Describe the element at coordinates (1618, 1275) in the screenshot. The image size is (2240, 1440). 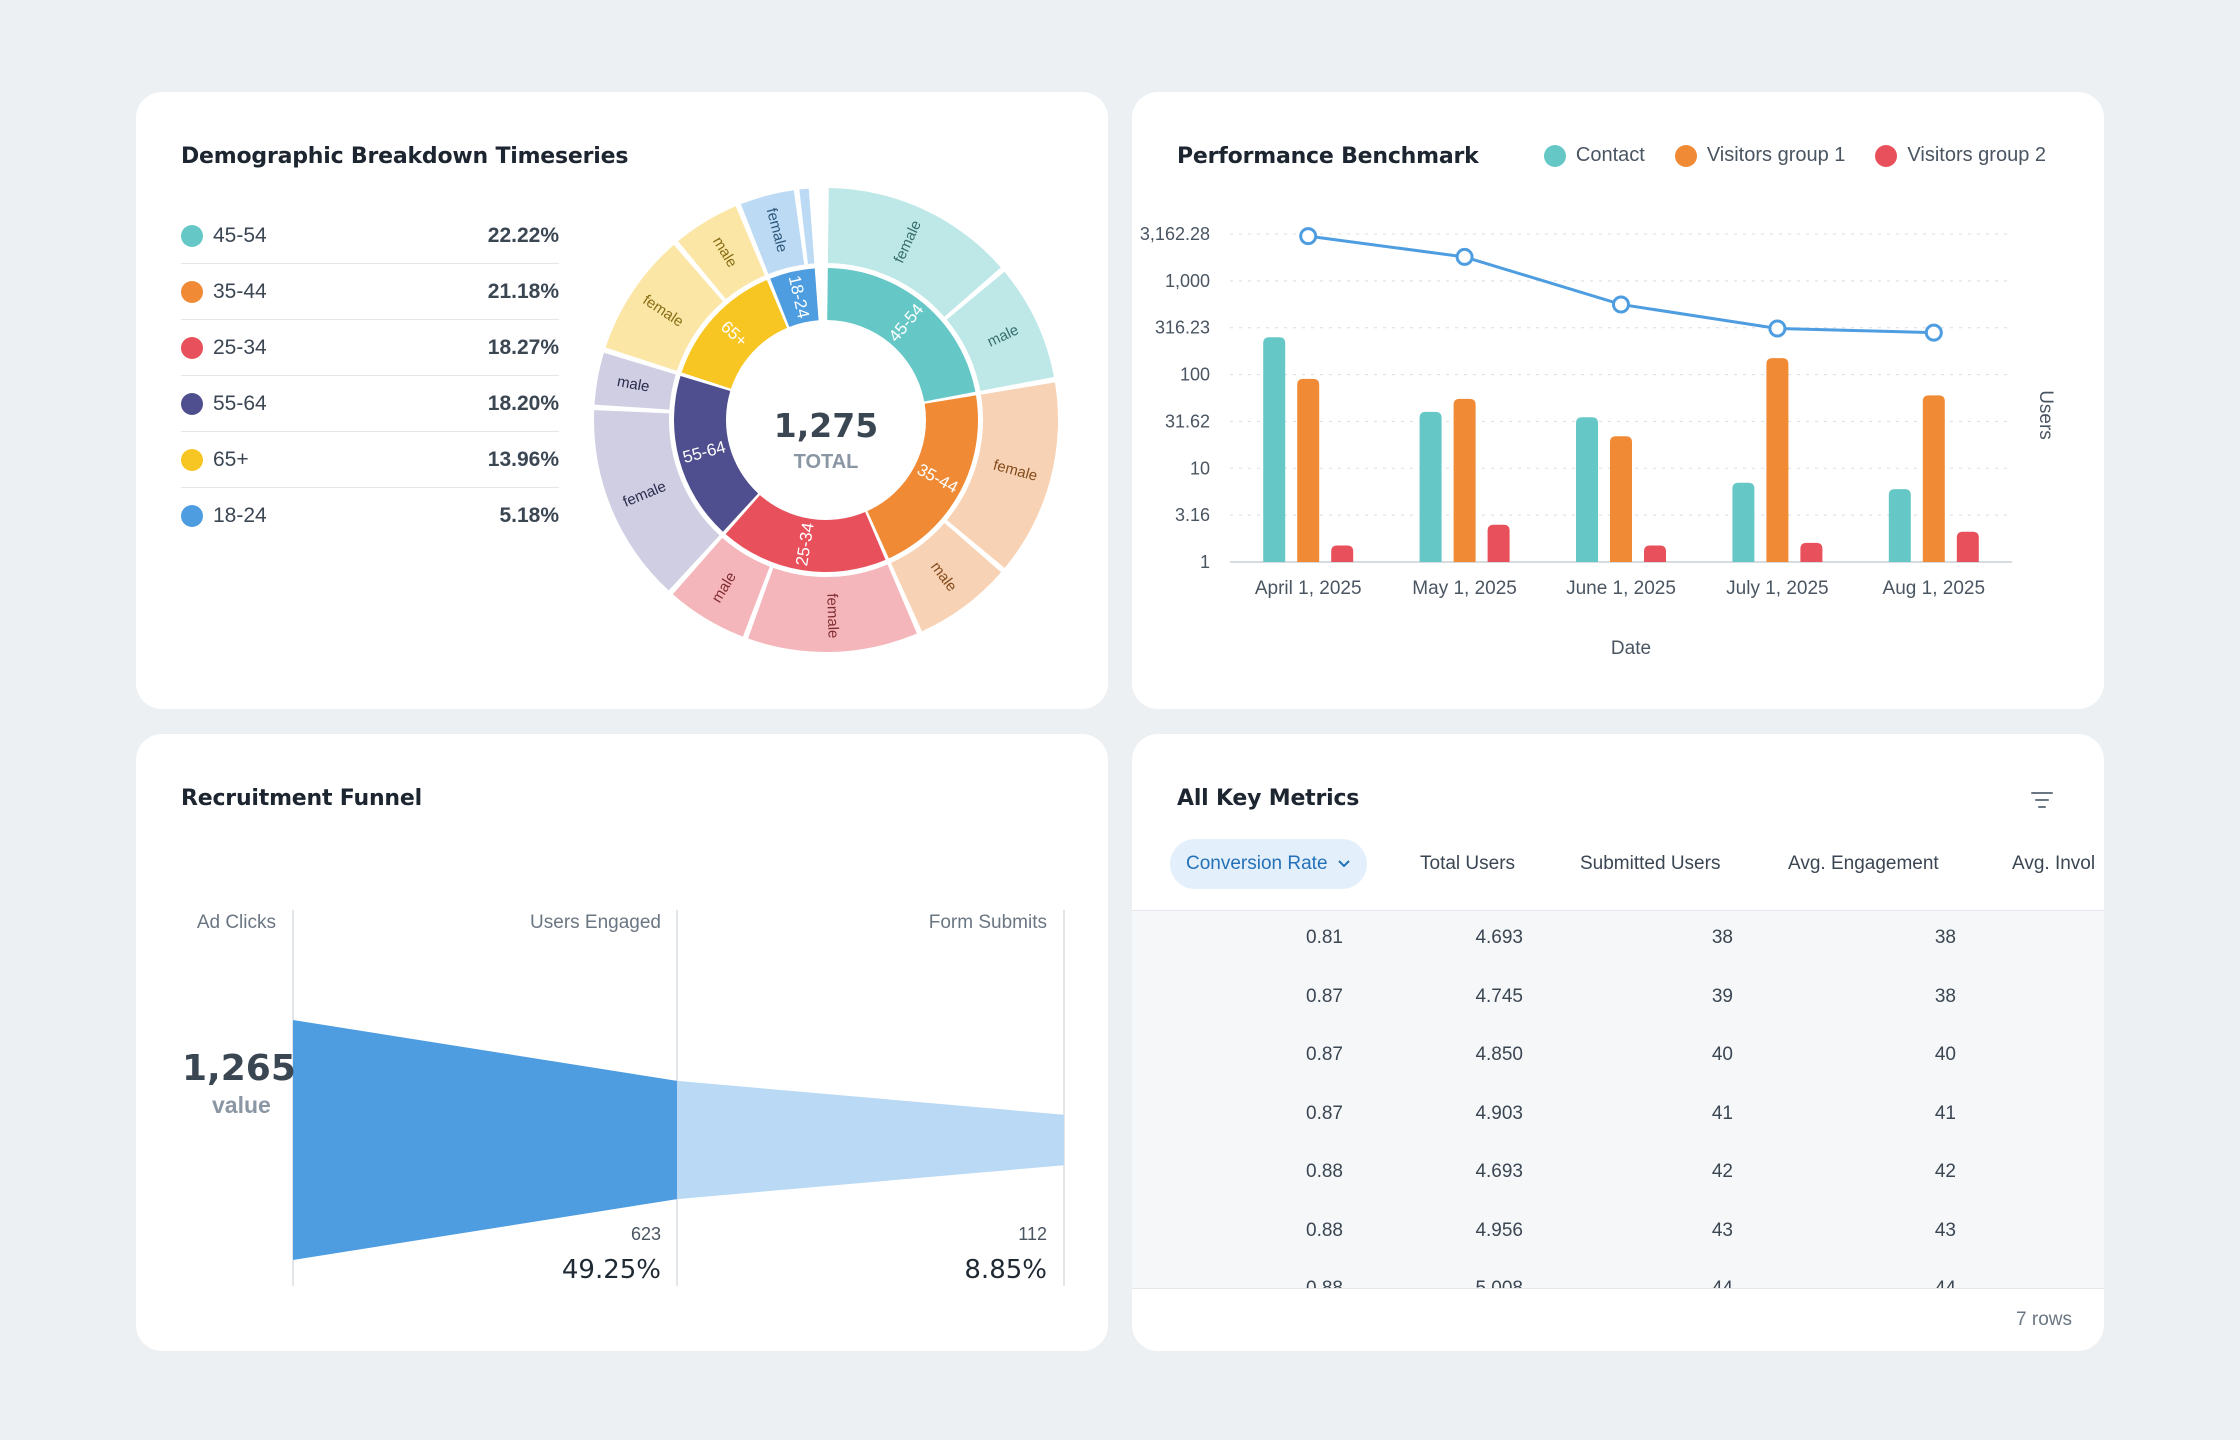
I see `table-row: 0.88 5.008 44 44` at that location.